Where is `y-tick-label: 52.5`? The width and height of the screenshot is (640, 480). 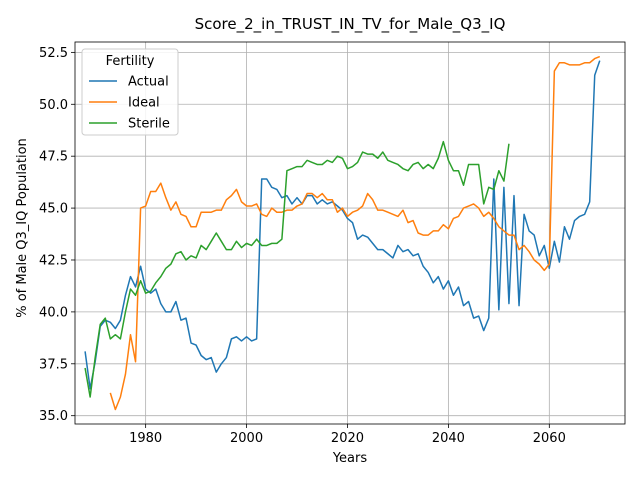 y-tick-label: 52.5 is located at coordinates (53, 53).